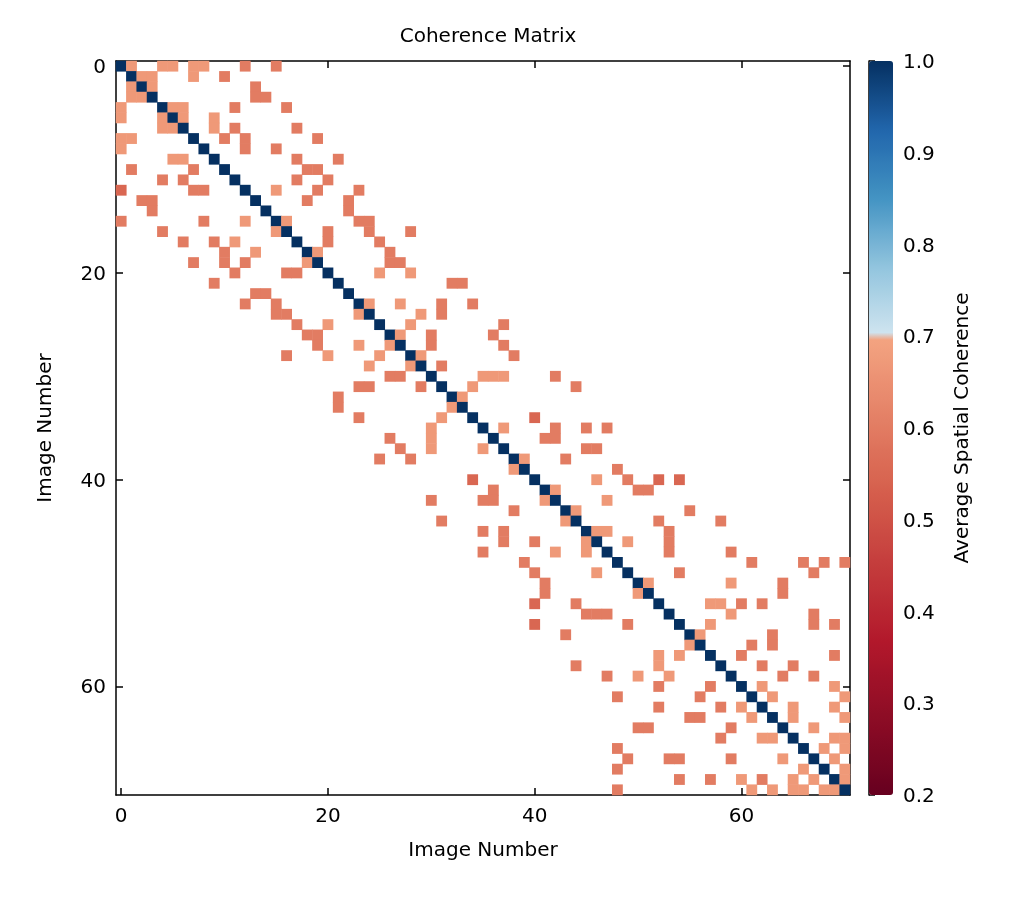  Describe the element at coordinates (534, 815) in the screenshot. I see `x-tick-label: 40` at that location.